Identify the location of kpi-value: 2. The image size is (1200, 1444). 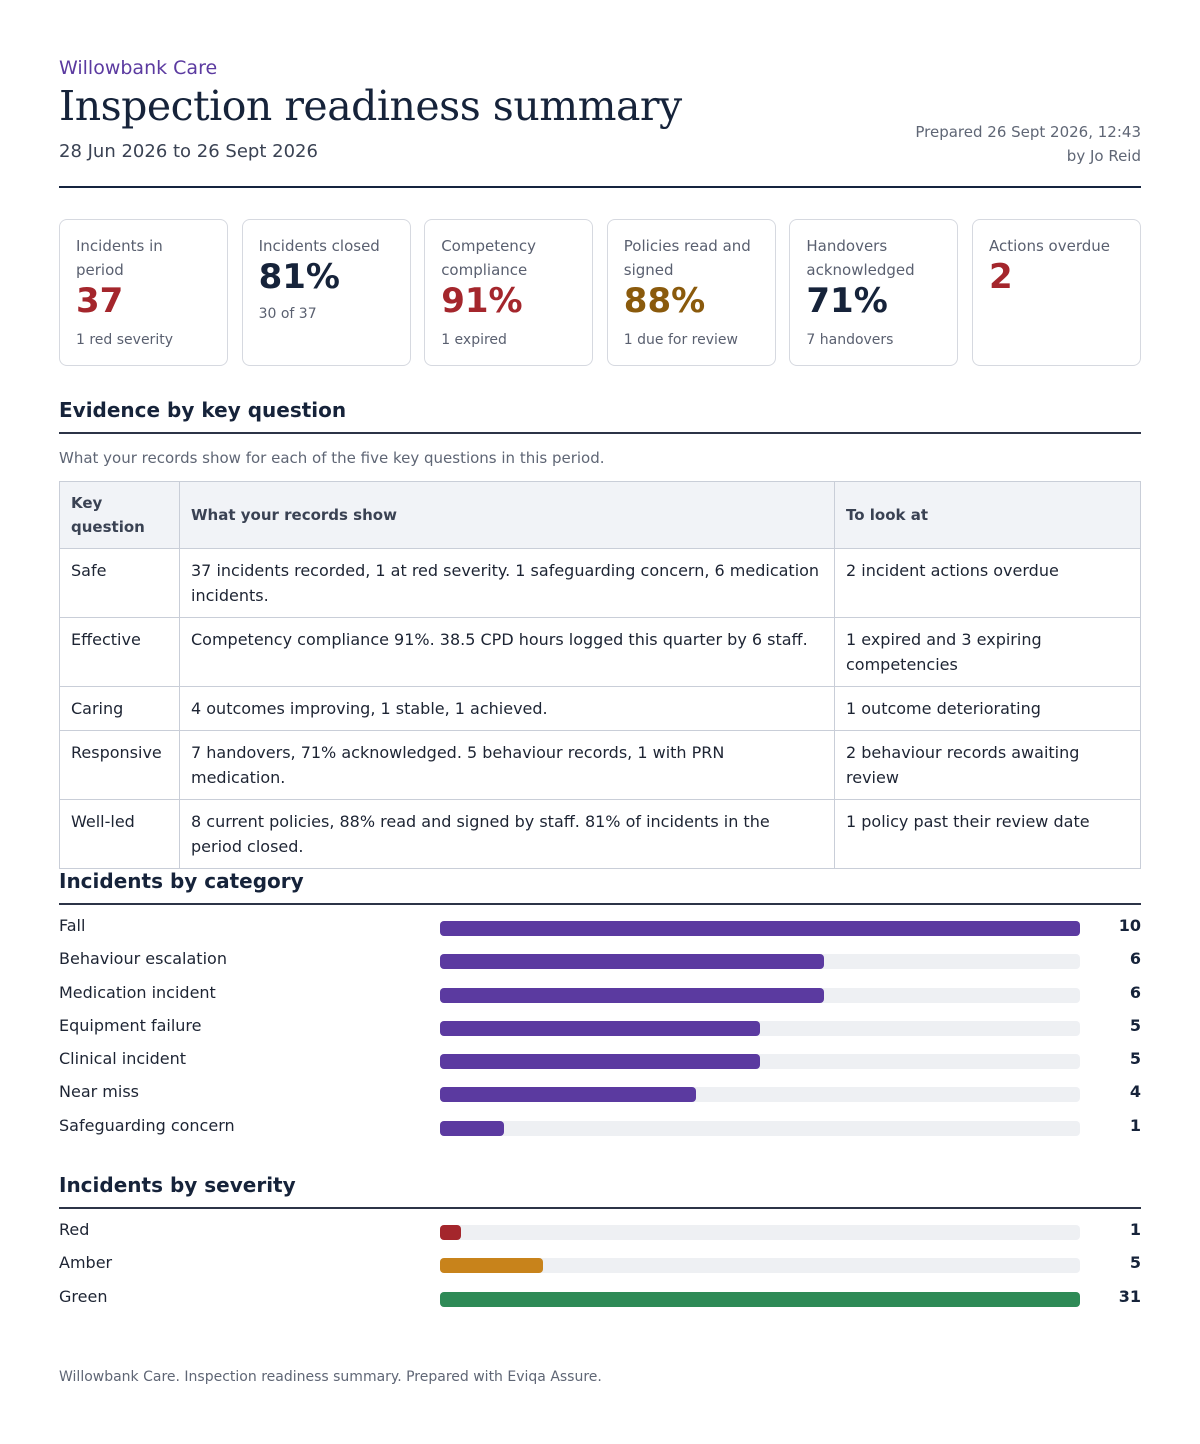
(1001, 277).